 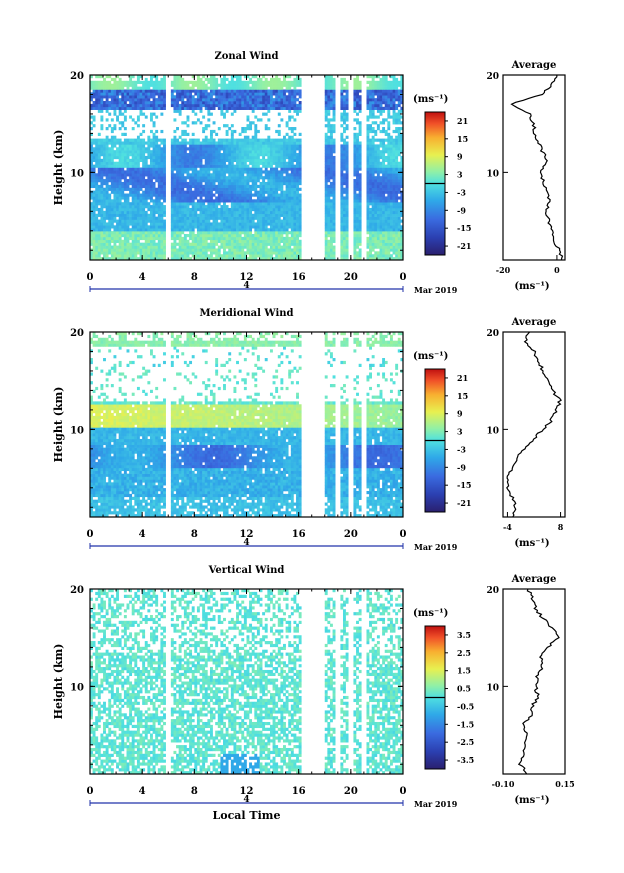 What do you see at coordinates (246, 56) in the screenshot?
I see `chart-title: Zonal Wind` at bounding box center [246, 56].